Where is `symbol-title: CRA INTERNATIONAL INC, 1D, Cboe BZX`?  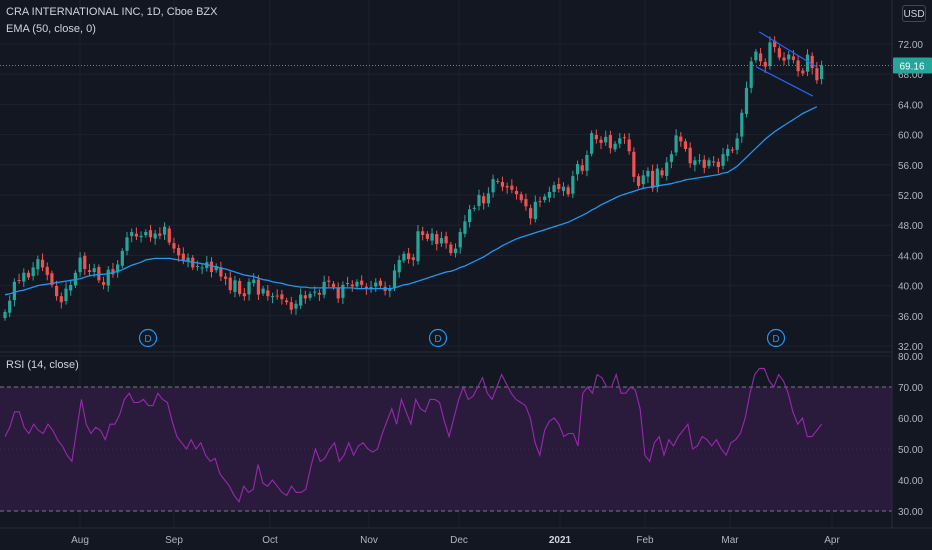
symbol-title: CRA INTERNATIONAL INC, 1D, Cboe BZX is located at coordinates (112, 12).